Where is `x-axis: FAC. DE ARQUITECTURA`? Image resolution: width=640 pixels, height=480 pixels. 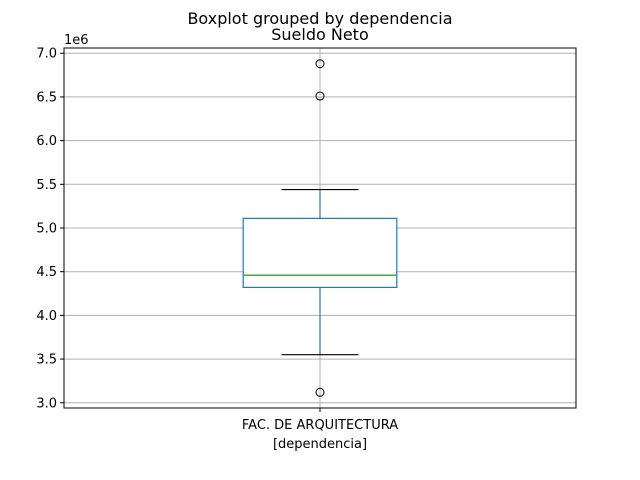 x-axis: FAC. DE ARQUITECTURA is located at coordinates (320, 420).